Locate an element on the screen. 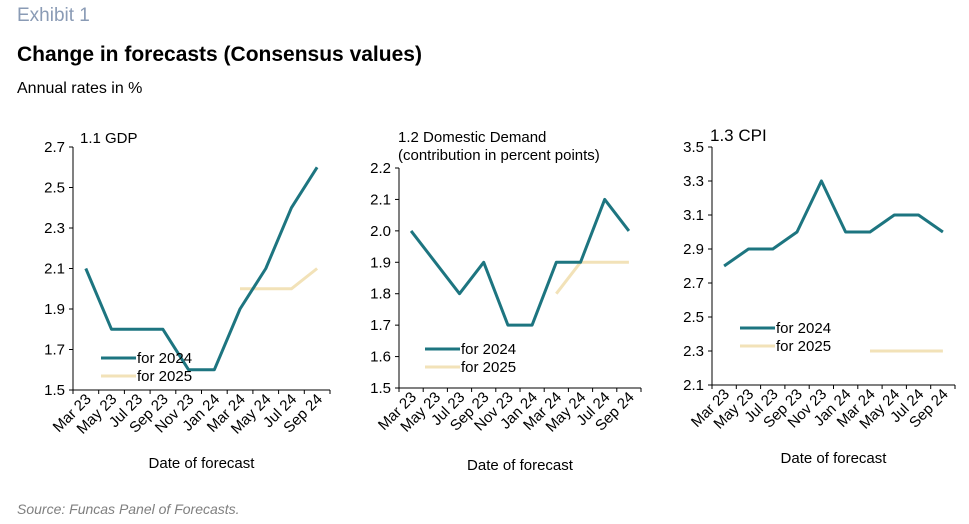  y-tick-label: 3.5 is located at coordinates (693, 147).